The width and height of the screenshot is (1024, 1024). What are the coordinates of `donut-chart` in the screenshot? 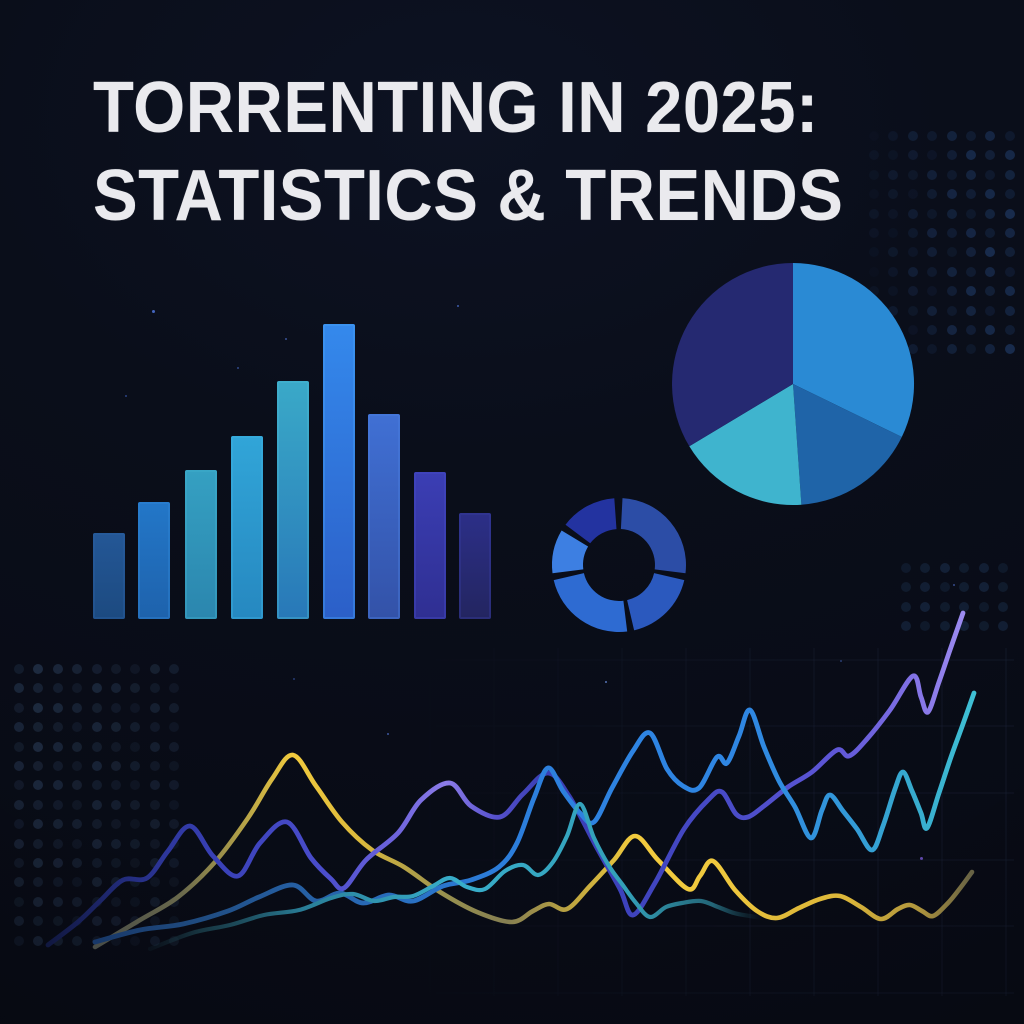 It's located at (619, 565).